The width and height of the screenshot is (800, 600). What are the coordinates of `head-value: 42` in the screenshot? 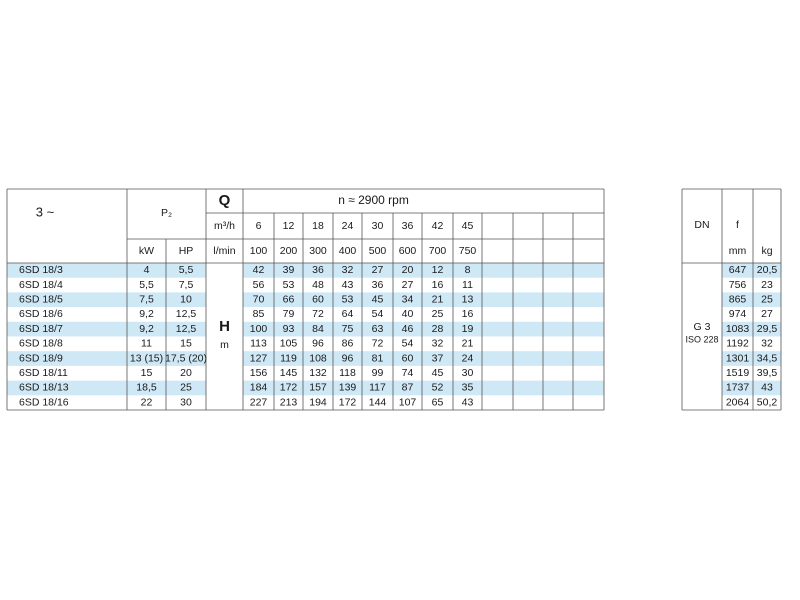 It's located at (259, 270).